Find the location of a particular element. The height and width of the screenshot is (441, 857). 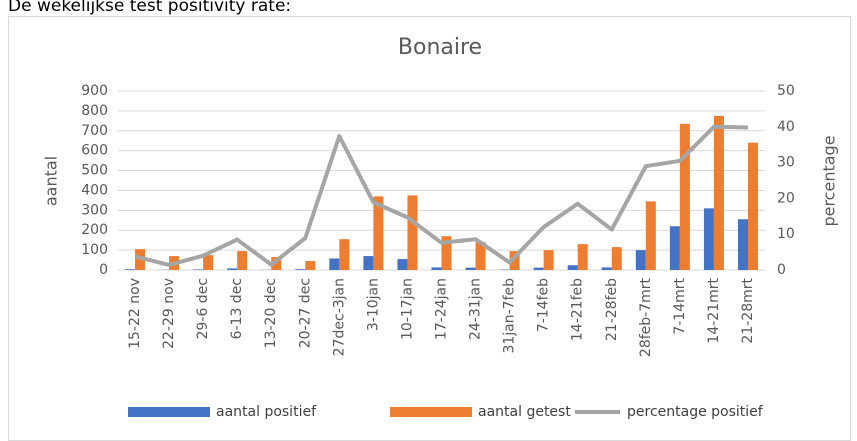

x-tick-label: 21-28mrt is located at coordinates (748, 311).